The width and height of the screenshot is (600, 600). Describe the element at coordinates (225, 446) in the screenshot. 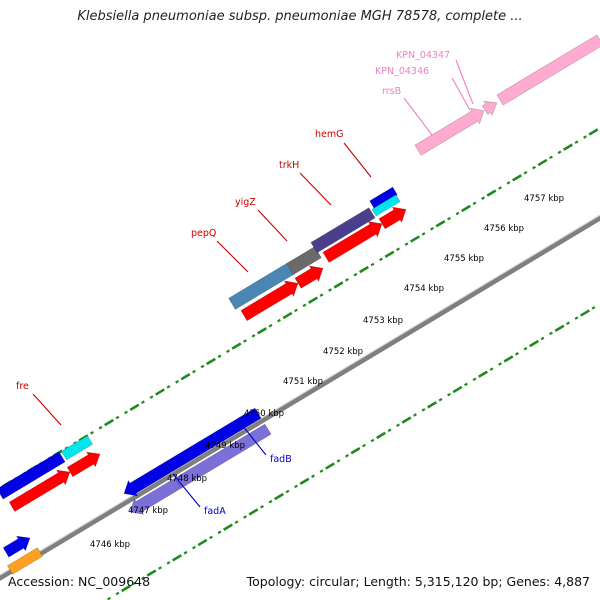

I see `tick-label-4749-kbp: 4749 kbp` at that location.